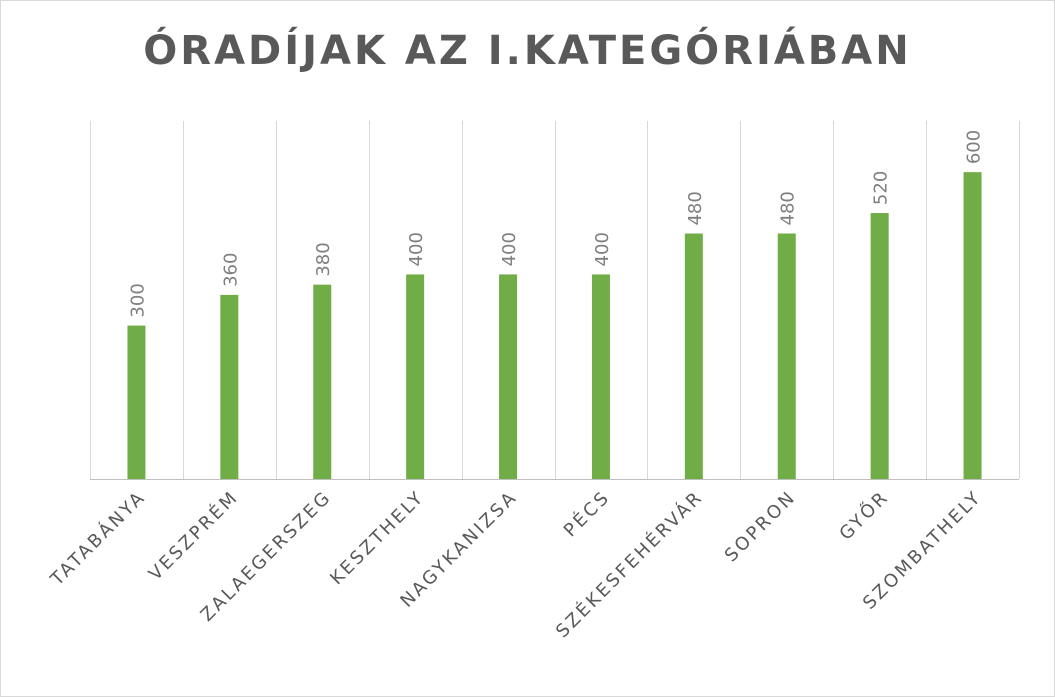 This screenshot has height=697, width=1055. What do you see at coordinates (527, 51) in the screenshot?
I see `chart-title: ÓRADÍJAK AZ I.KATEGÓRIÁBAN` at bounding box center [527, 51].